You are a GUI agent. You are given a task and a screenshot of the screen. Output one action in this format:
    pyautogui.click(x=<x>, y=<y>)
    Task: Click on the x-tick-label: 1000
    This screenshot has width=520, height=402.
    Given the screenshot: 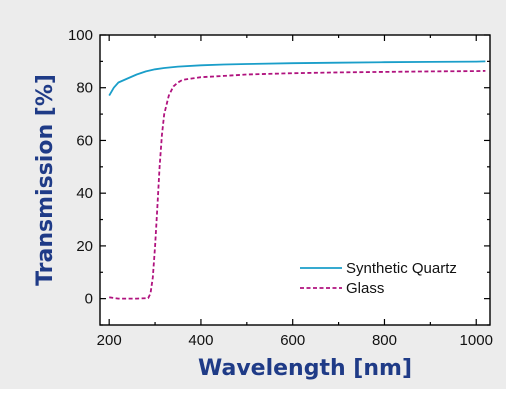 What is the action you would take?
    pyautogui.click(x=476, y=340)
    